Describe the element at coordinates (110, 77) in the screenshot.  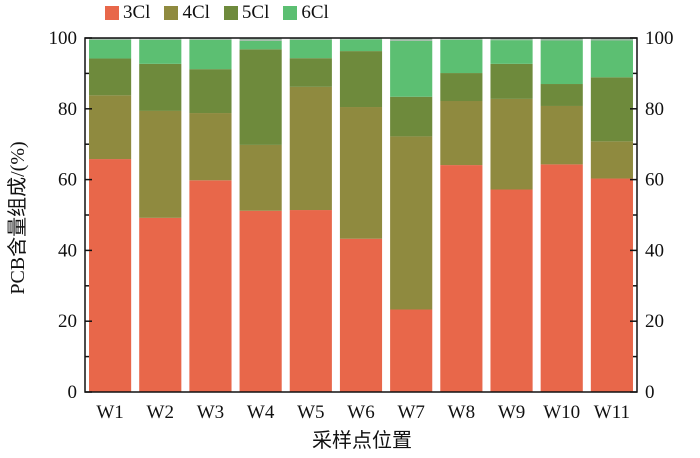
I see `bar-W1-5Cl` at that location.